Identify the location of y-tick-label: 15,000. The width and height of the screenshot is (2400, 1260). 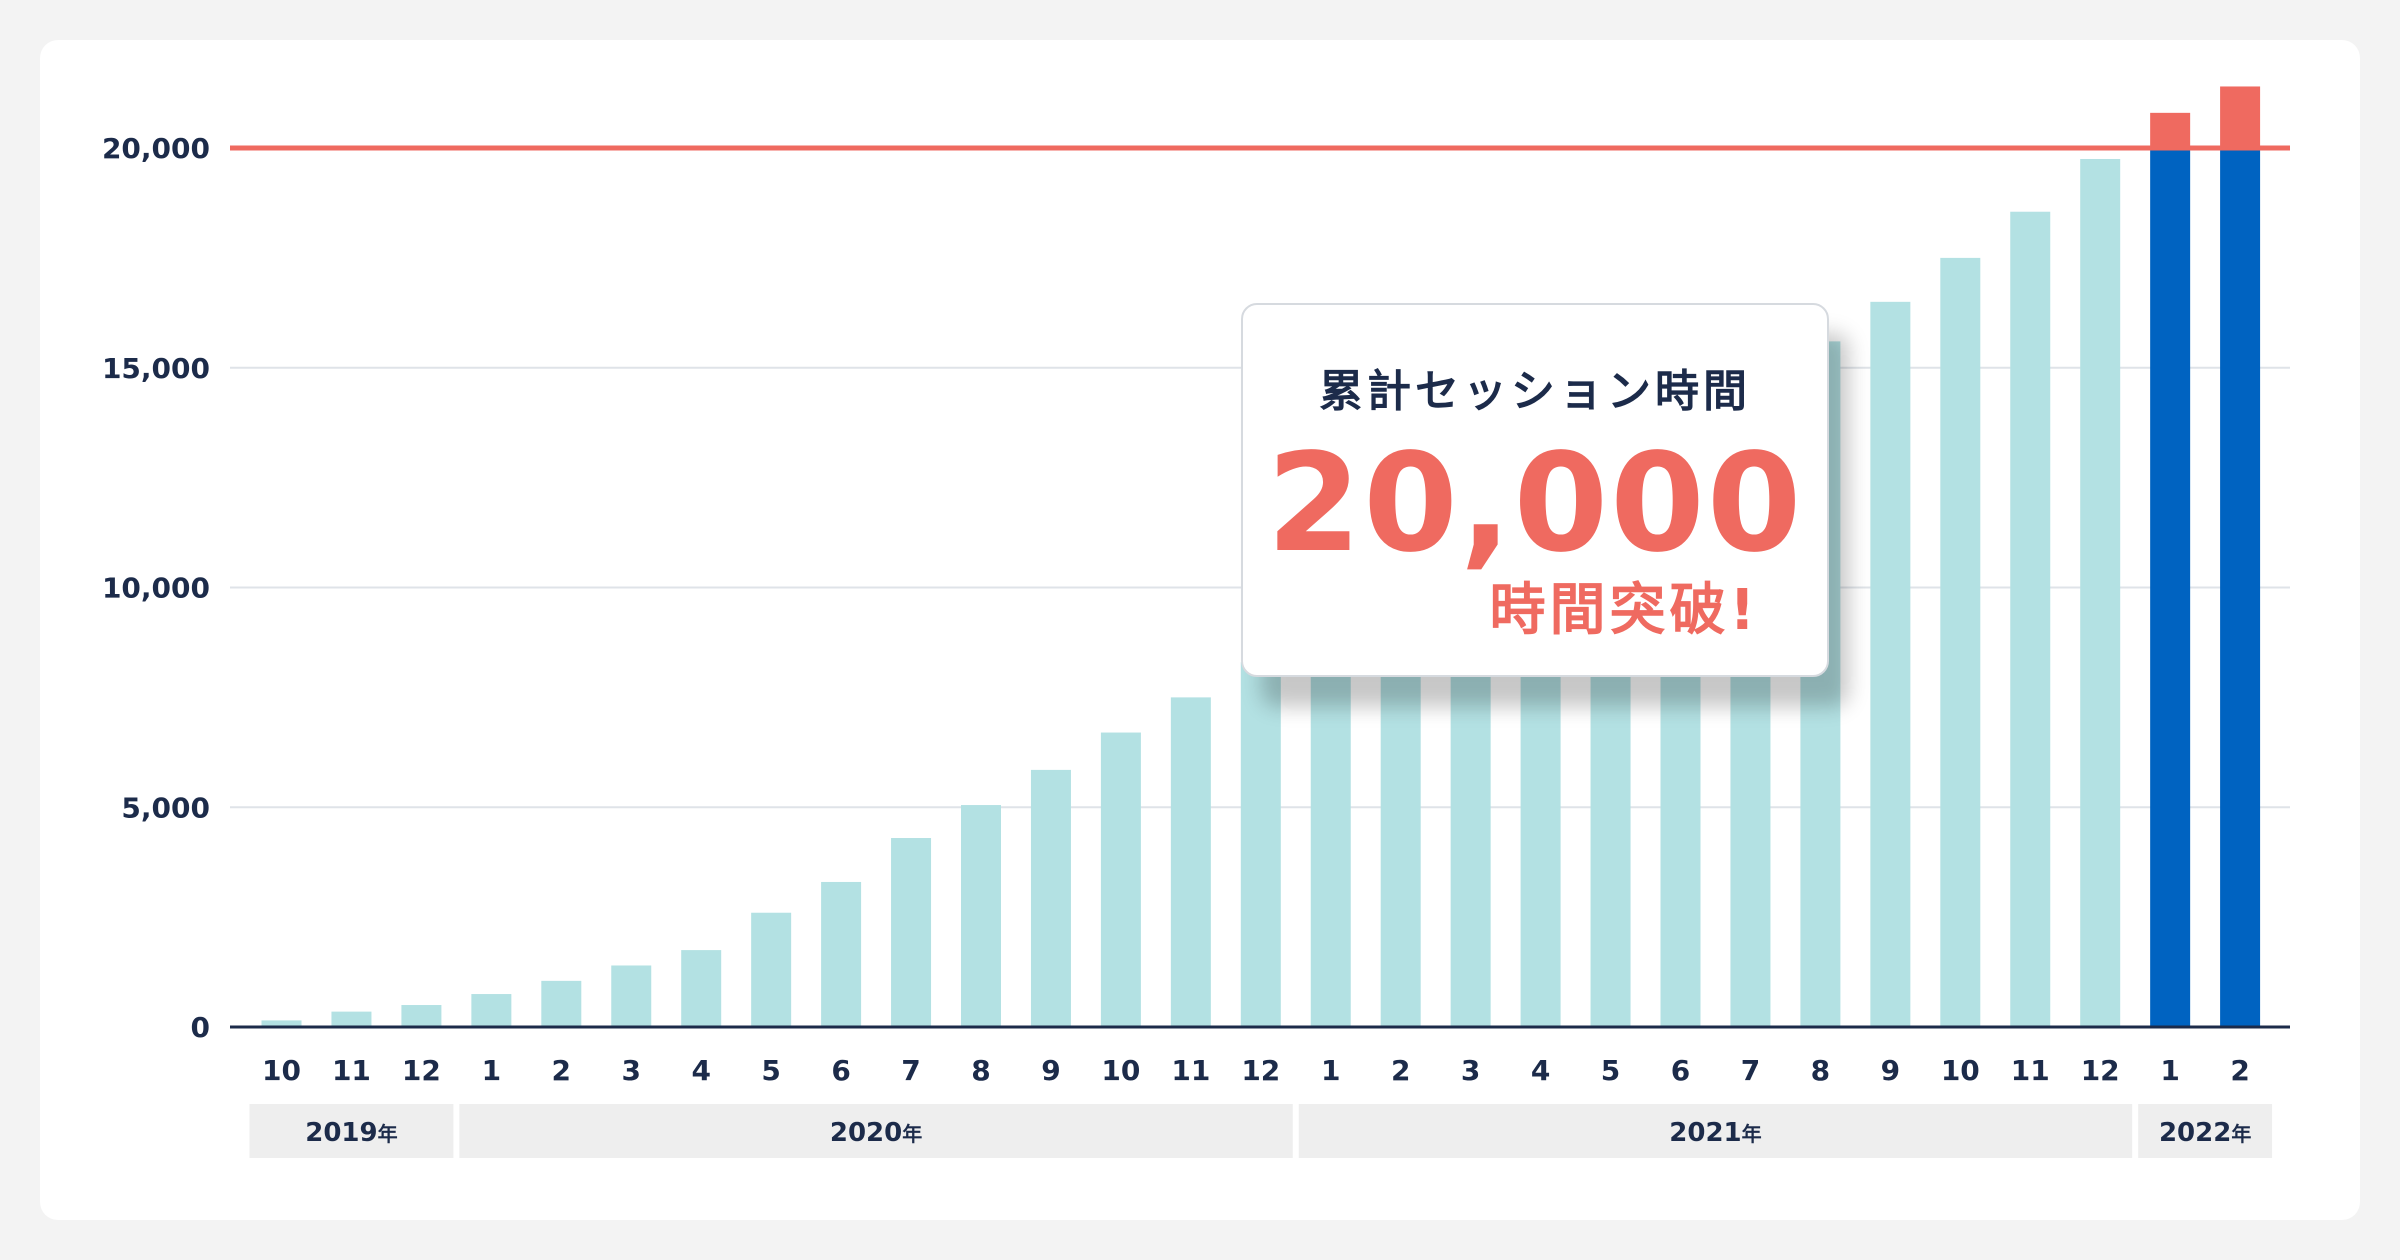
(156, 368).